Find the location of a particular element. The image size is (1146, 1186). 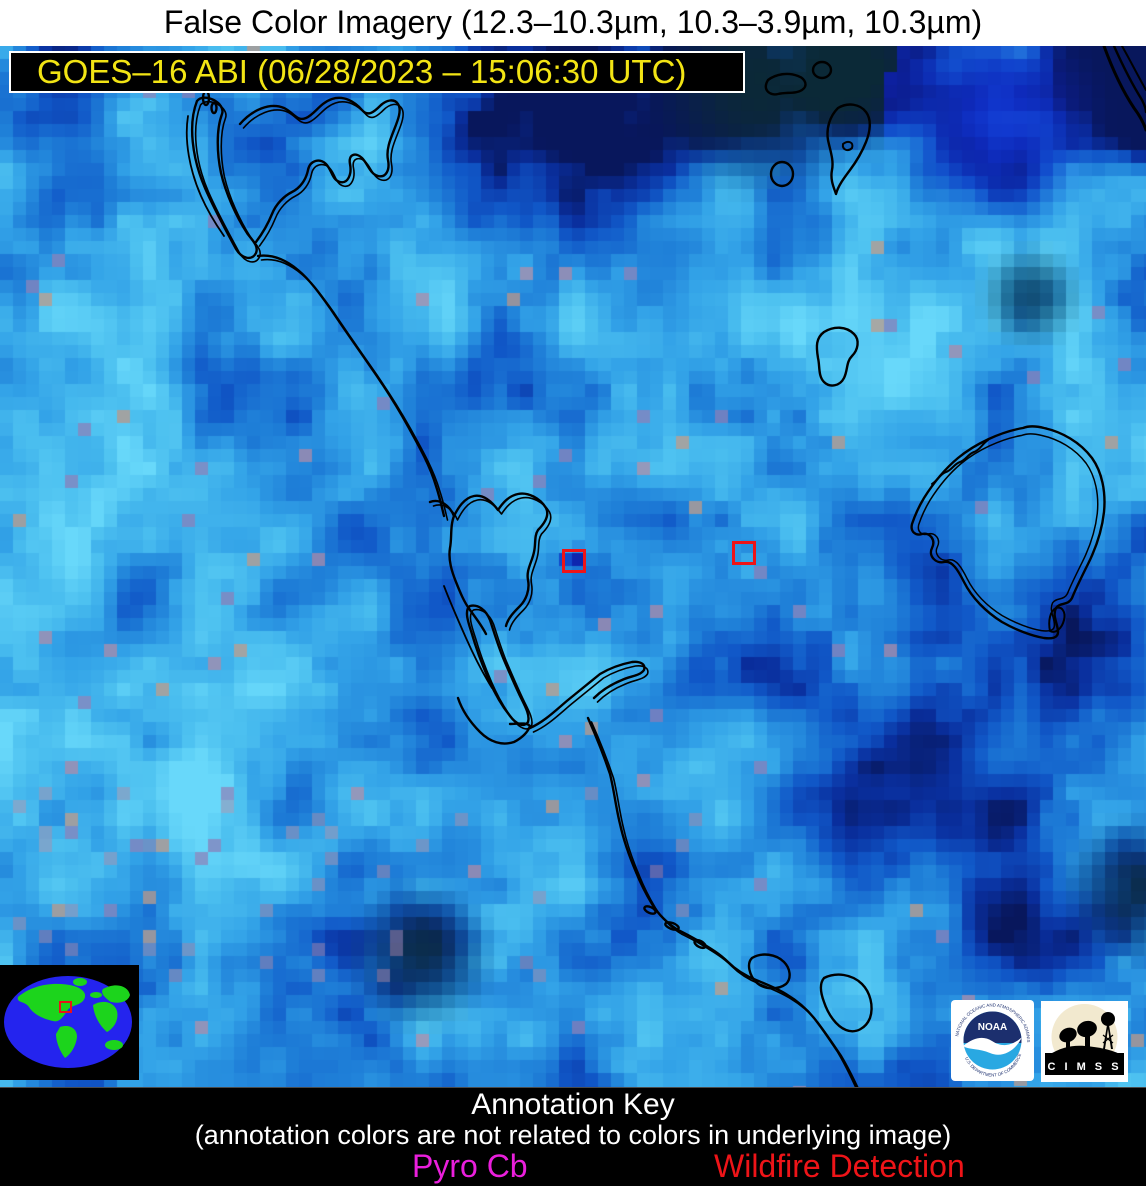

tampa-bay-coast is located at coordinates (319, 170).